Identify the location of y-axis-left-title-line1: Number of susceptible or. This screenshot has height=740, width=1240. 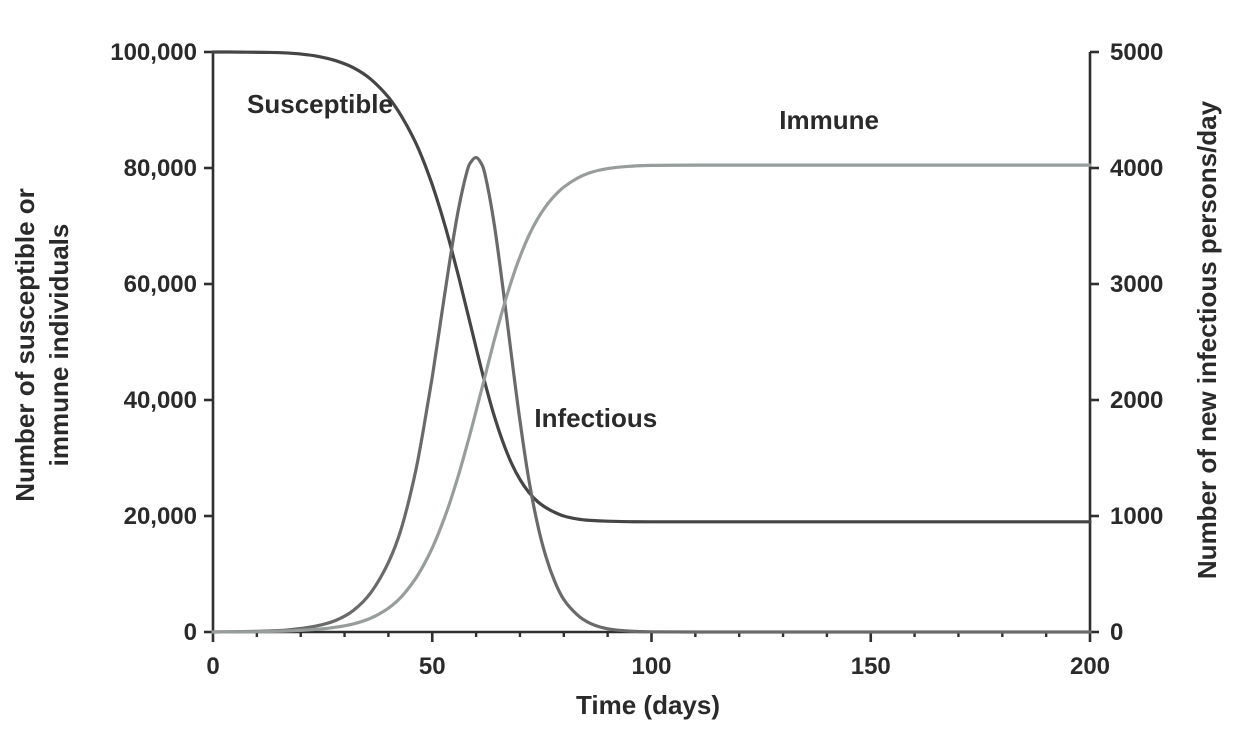
(25, 345).